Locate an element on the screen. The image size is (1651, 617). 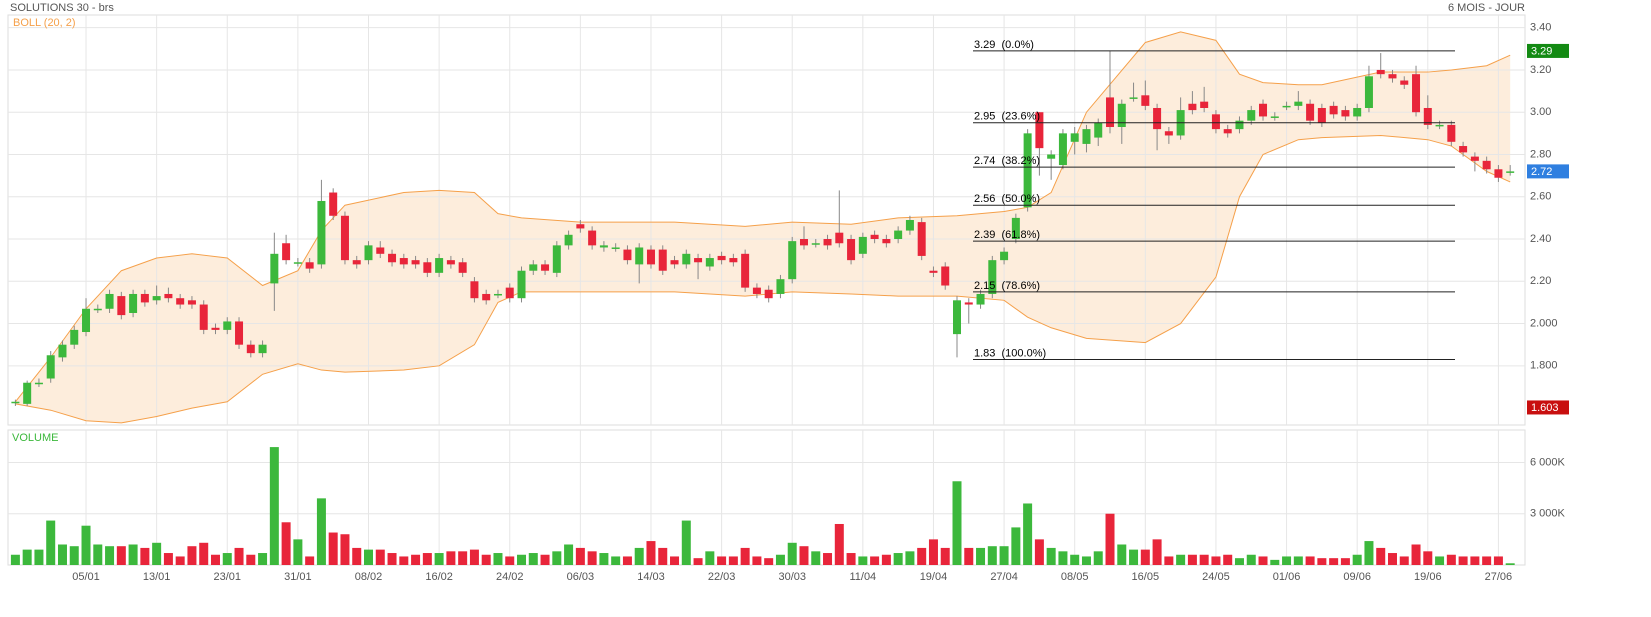
indicator-label: BOLL (20, 2) is located at coordinates (44, 23).